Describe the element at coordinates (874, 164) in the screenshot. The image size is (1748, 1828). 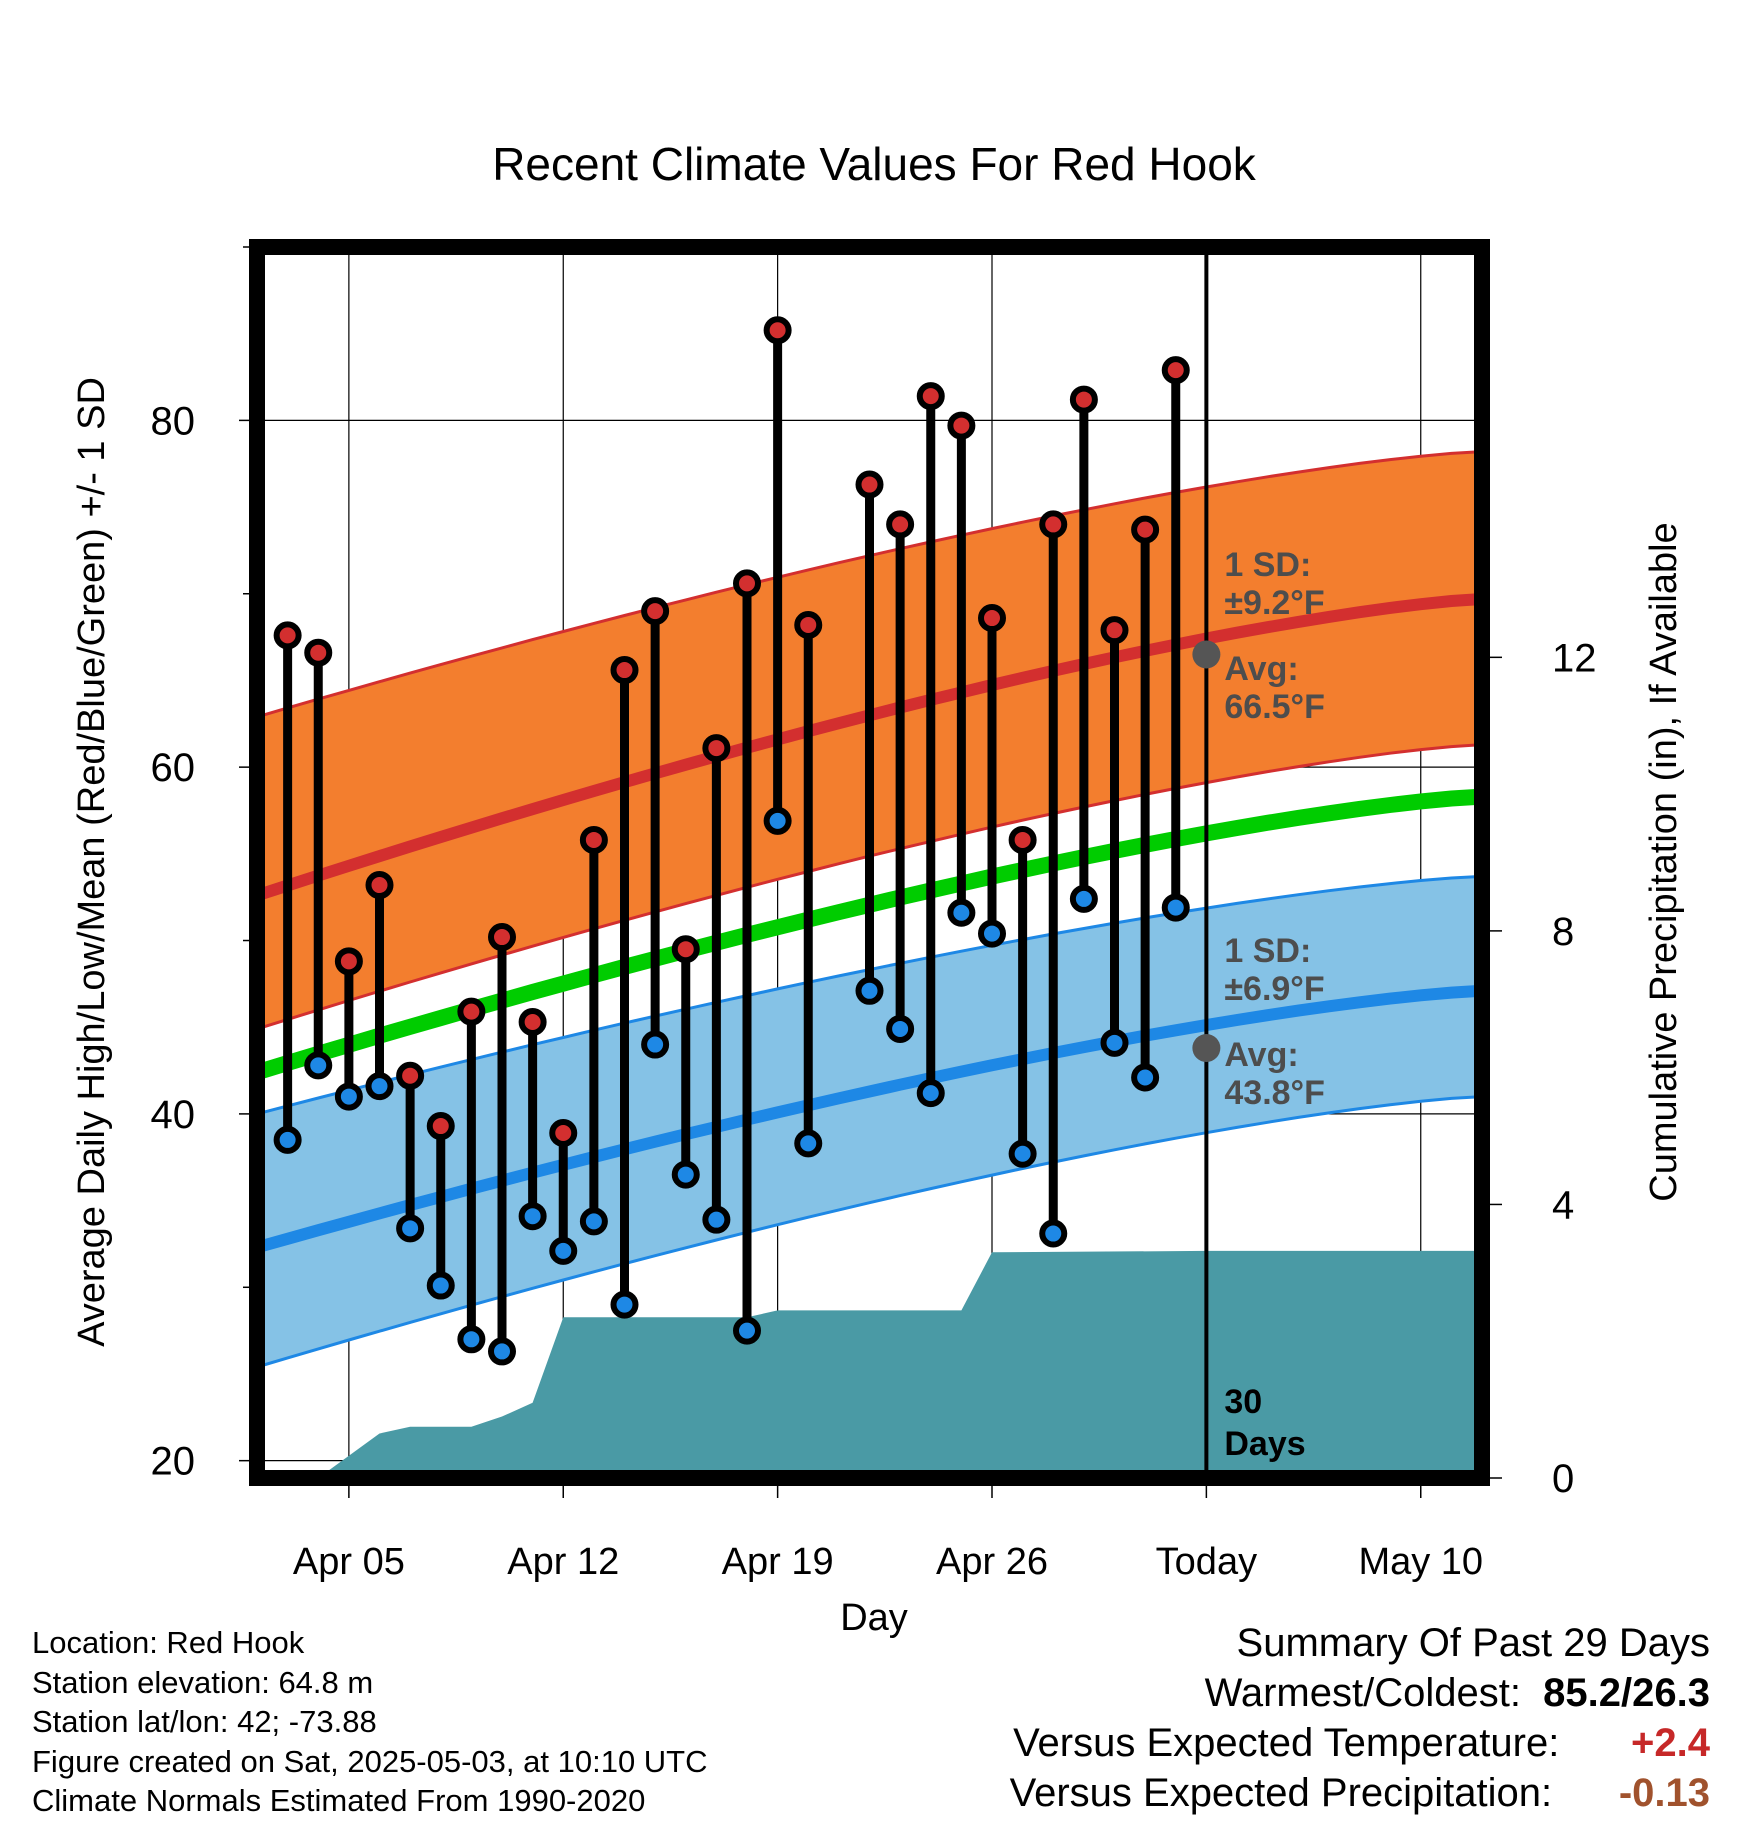
I see `chart-title: Recent Climate Values For Red Hook` at that location.